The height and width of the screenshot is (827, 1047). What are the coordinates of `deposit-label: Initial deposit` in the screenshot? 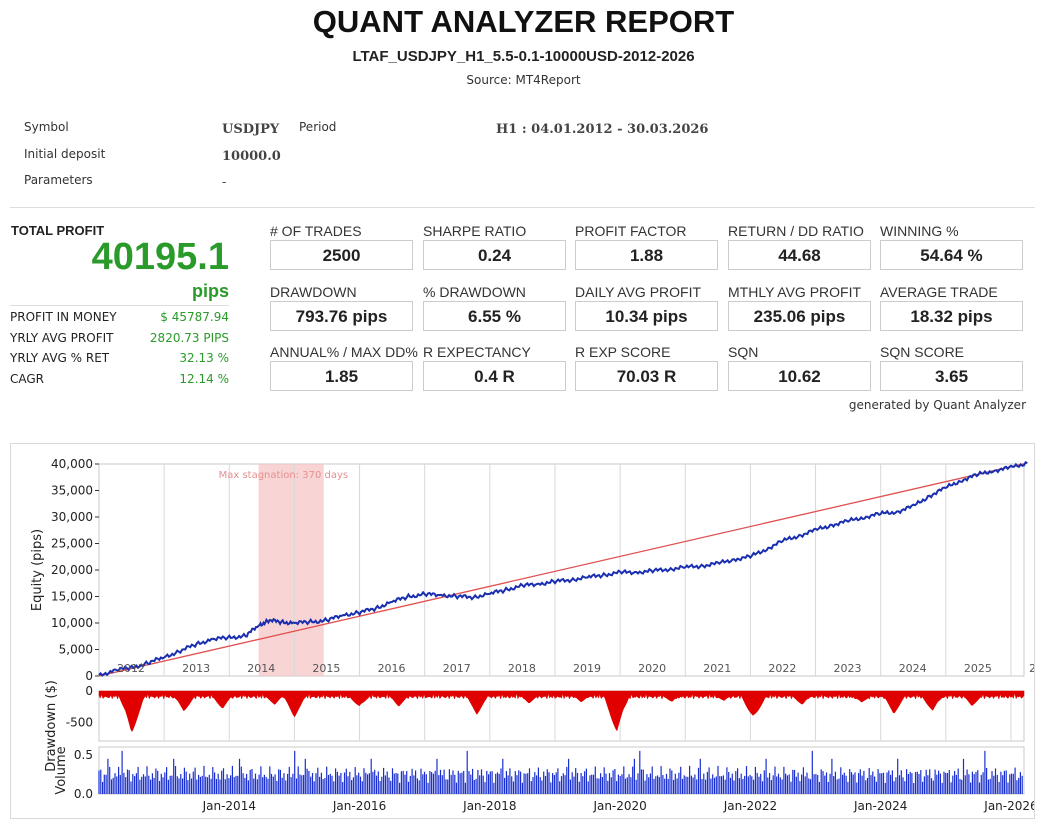 It's located at (65, 154).